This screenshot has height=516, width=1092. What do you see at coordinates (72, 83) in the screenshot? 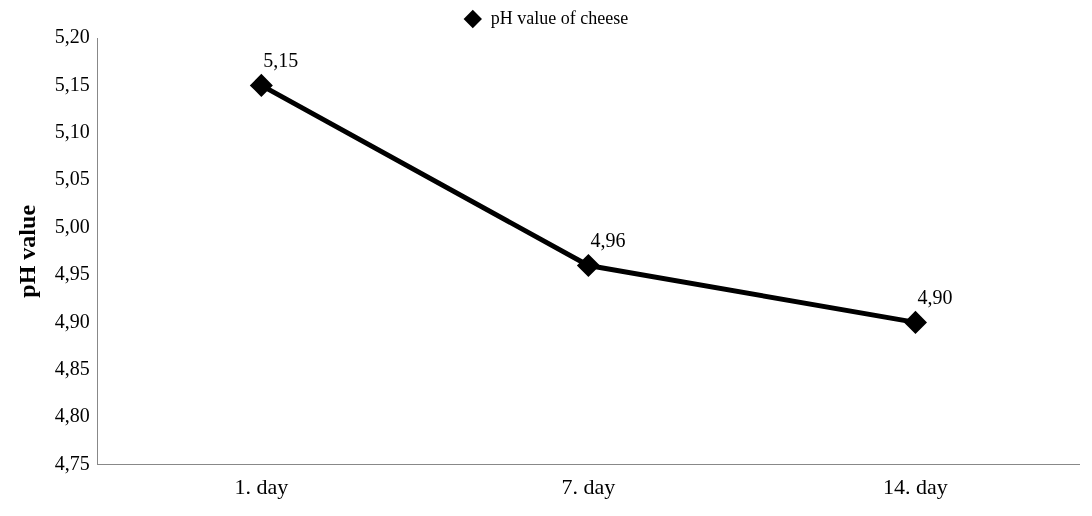
I see `y-tick-label: 5,15` at bounding box center [72, 83].